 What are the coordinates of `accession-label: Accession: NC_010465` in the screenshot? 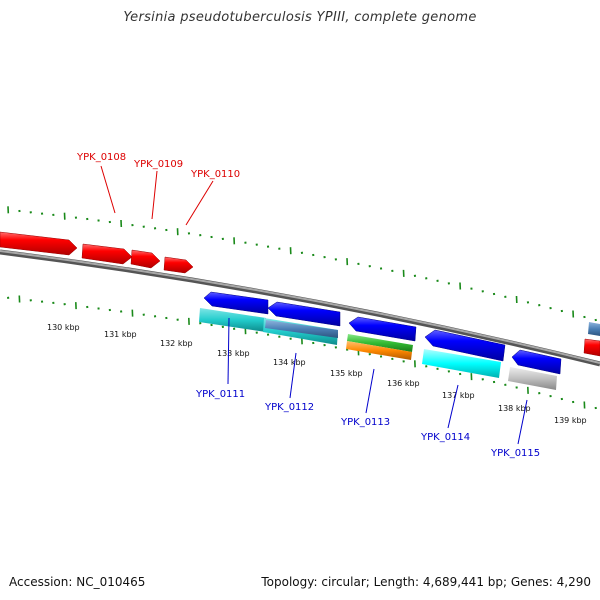 It's located at (77, 582).